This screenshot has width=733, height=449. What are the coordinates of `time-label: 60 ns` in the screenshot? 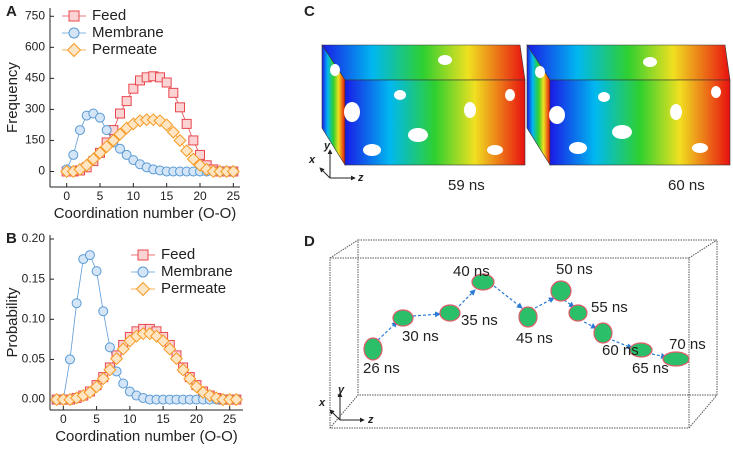 It's located at (620, 350).